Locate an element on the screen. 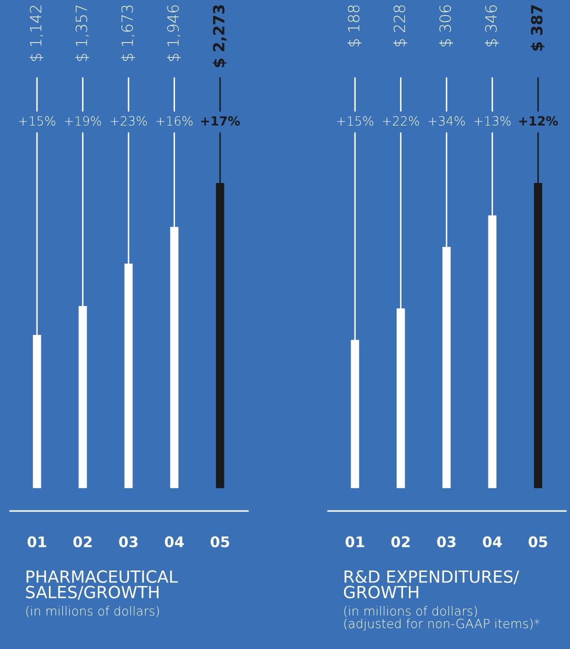 The image size is (570, 649). text: (in millions of dollars) (adjusted for non-GAAP items)* is located at coordinates (442, 618).